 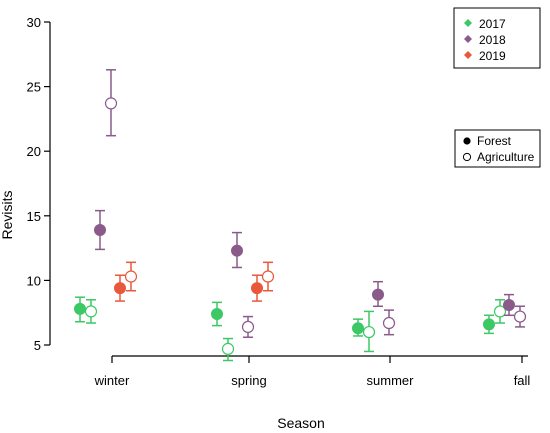 I want to click on x-tick-label: fall, so click(x=522, y=380).